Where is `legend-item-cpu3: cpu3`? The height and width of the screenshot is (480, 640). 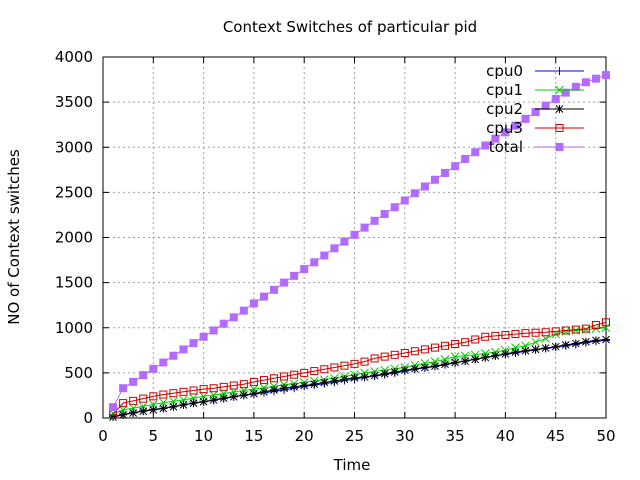 legend-item-cpu3: cpu3 is located at coordinates (535, 128).